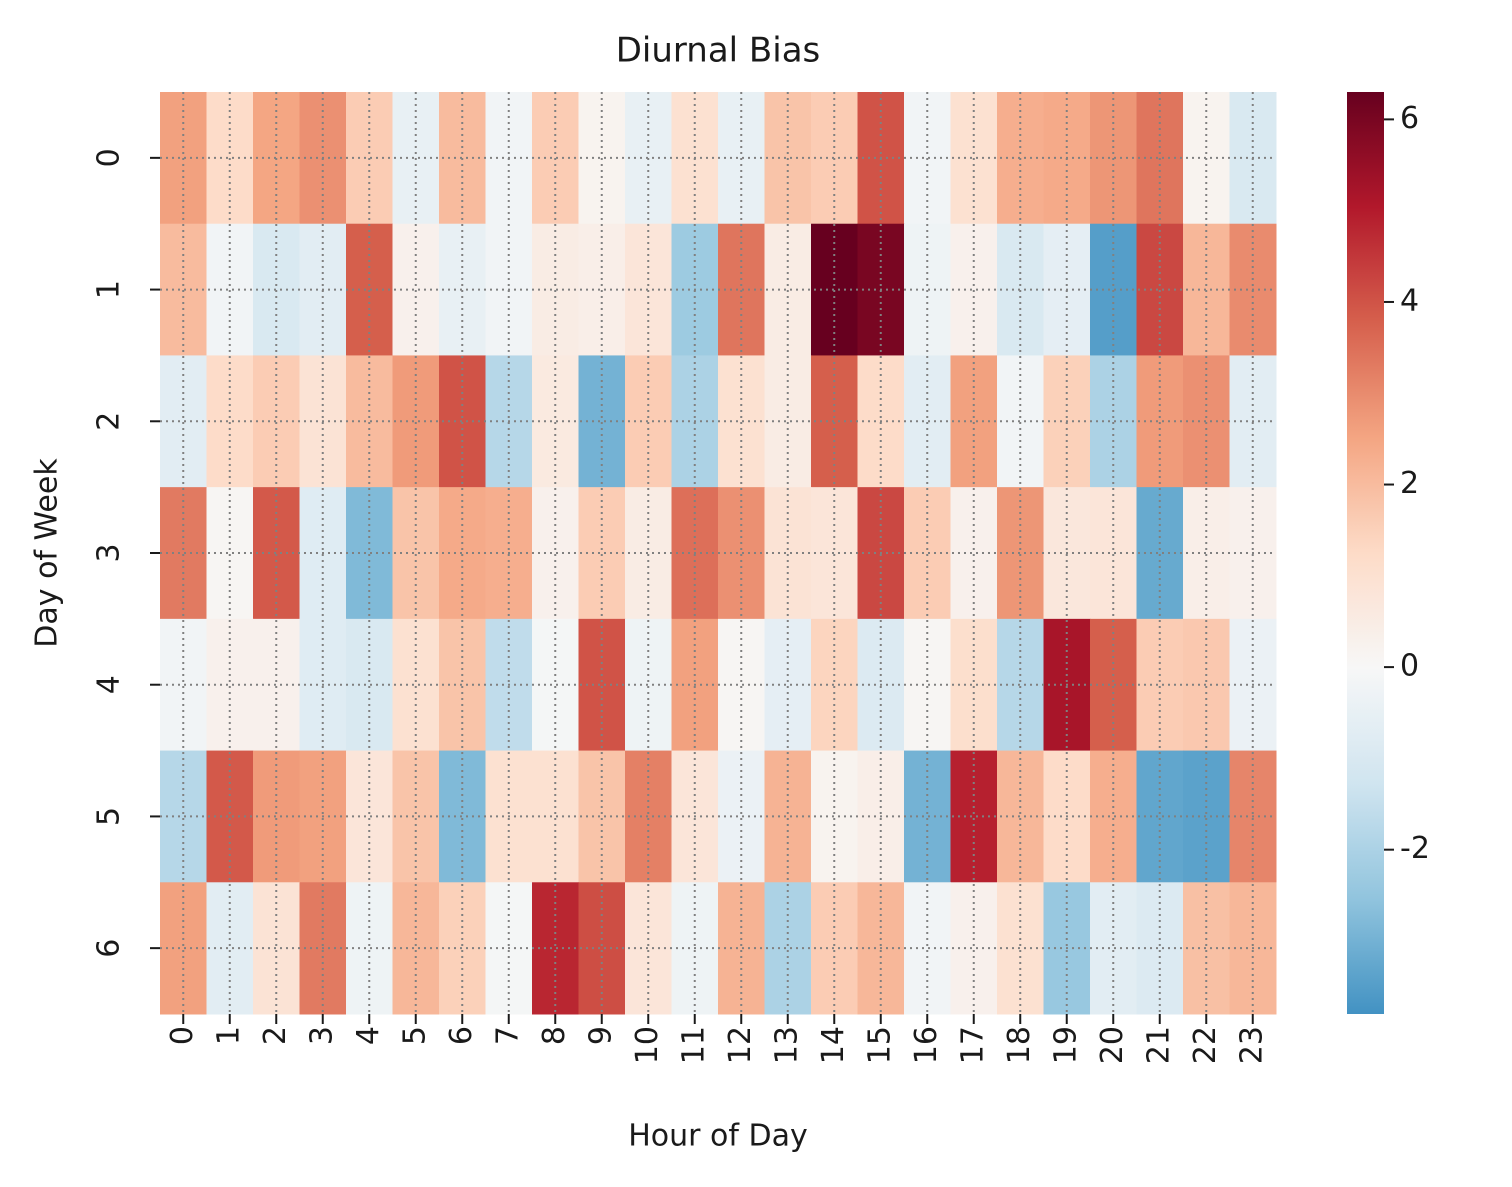  Describe the element at coordinates (109, 816) in the screenshot. I see `y-tick-label: 5` at that location.